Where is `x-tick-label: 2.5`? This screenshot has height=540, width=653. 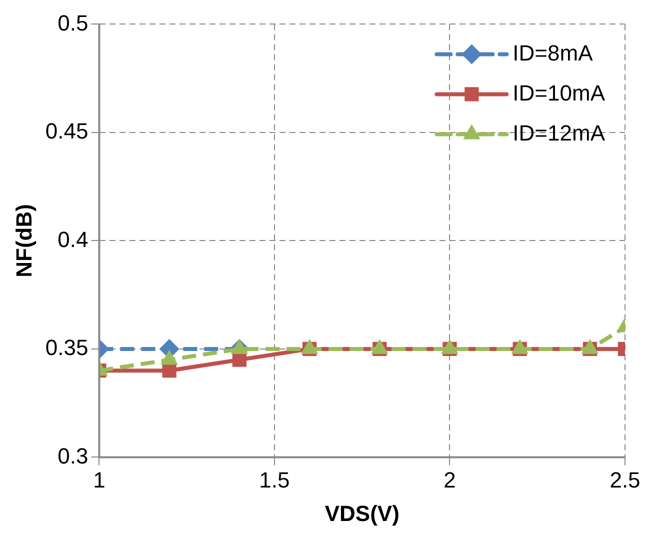
x-tick-label: 2.5 is located at coordinates (625, 479).